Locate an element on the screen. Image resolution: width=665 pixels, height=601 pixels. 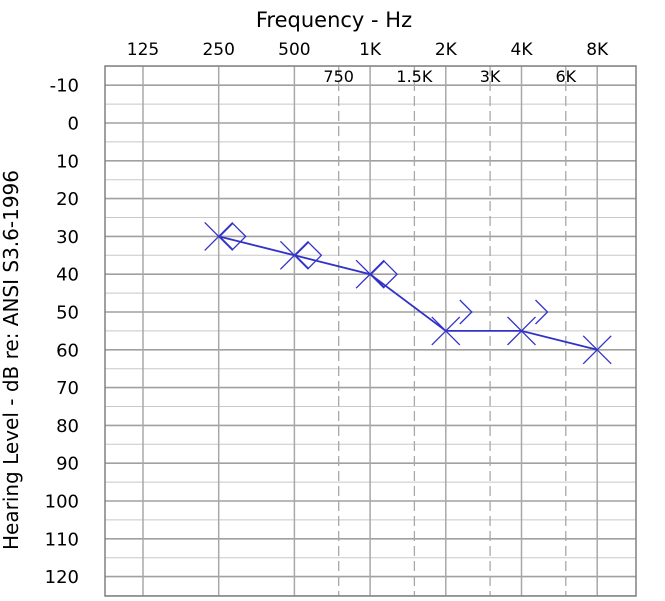
x-axis-title: Frequency - Hz is located at coordinates (334, 20).